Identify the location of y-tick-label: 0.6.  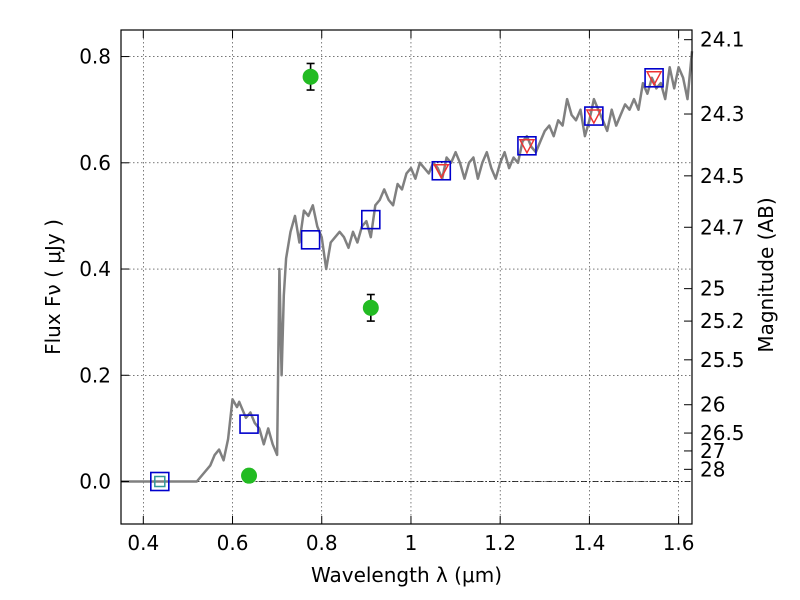
(95, 163).